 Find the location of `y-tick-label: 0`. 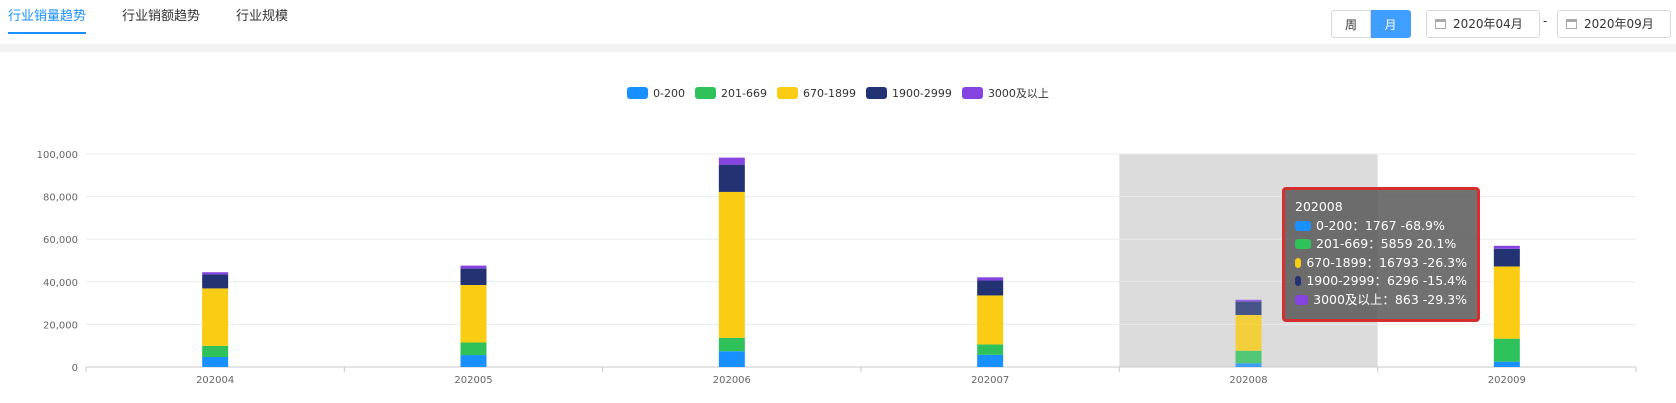

y-tick-label: 0 is located at coordinates (75, 368).